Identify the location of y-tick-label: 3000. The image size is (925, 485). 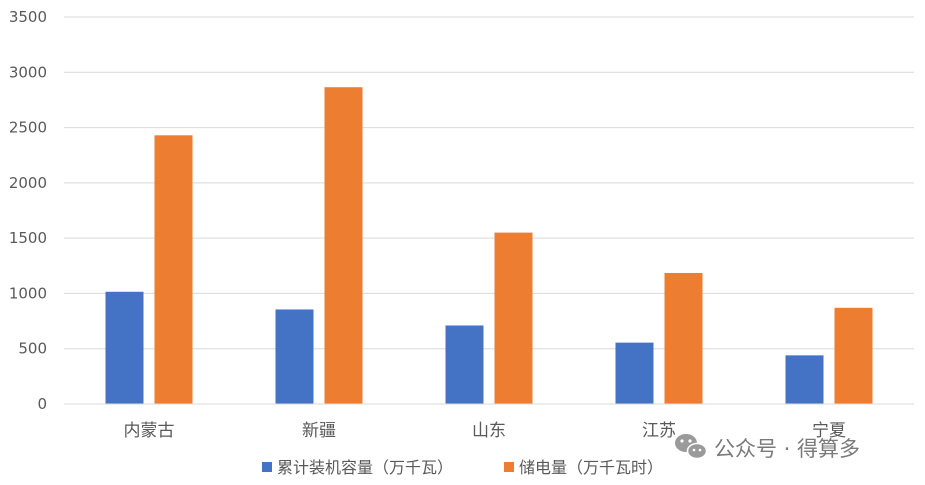
(28, 72).